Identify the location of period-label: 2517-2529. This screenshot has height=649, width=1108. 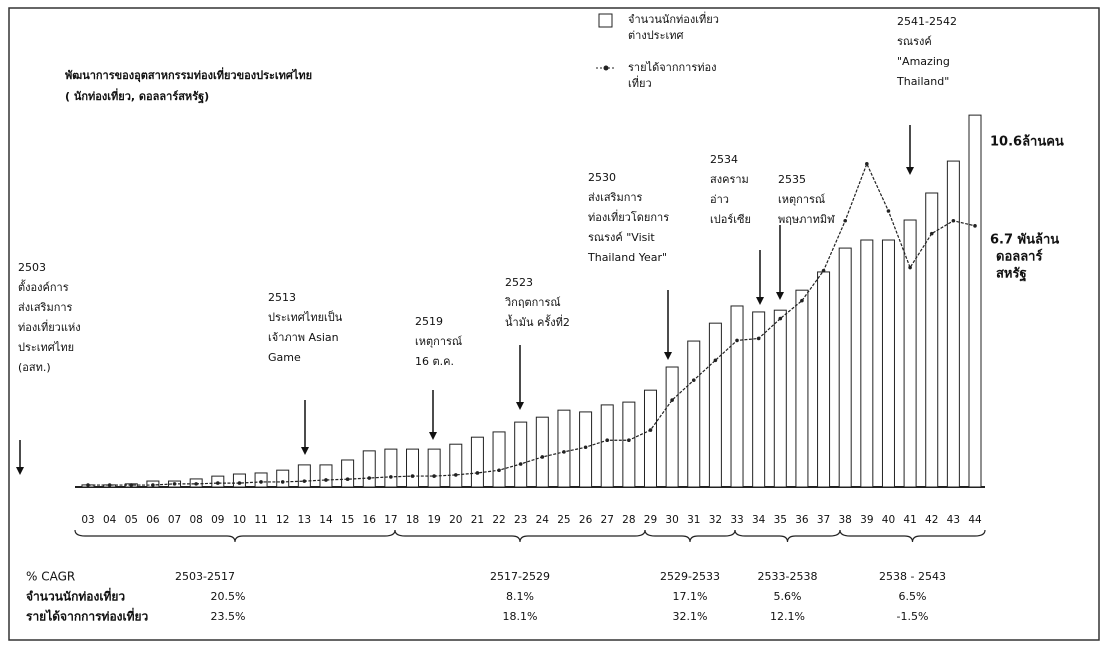
(520, 576).